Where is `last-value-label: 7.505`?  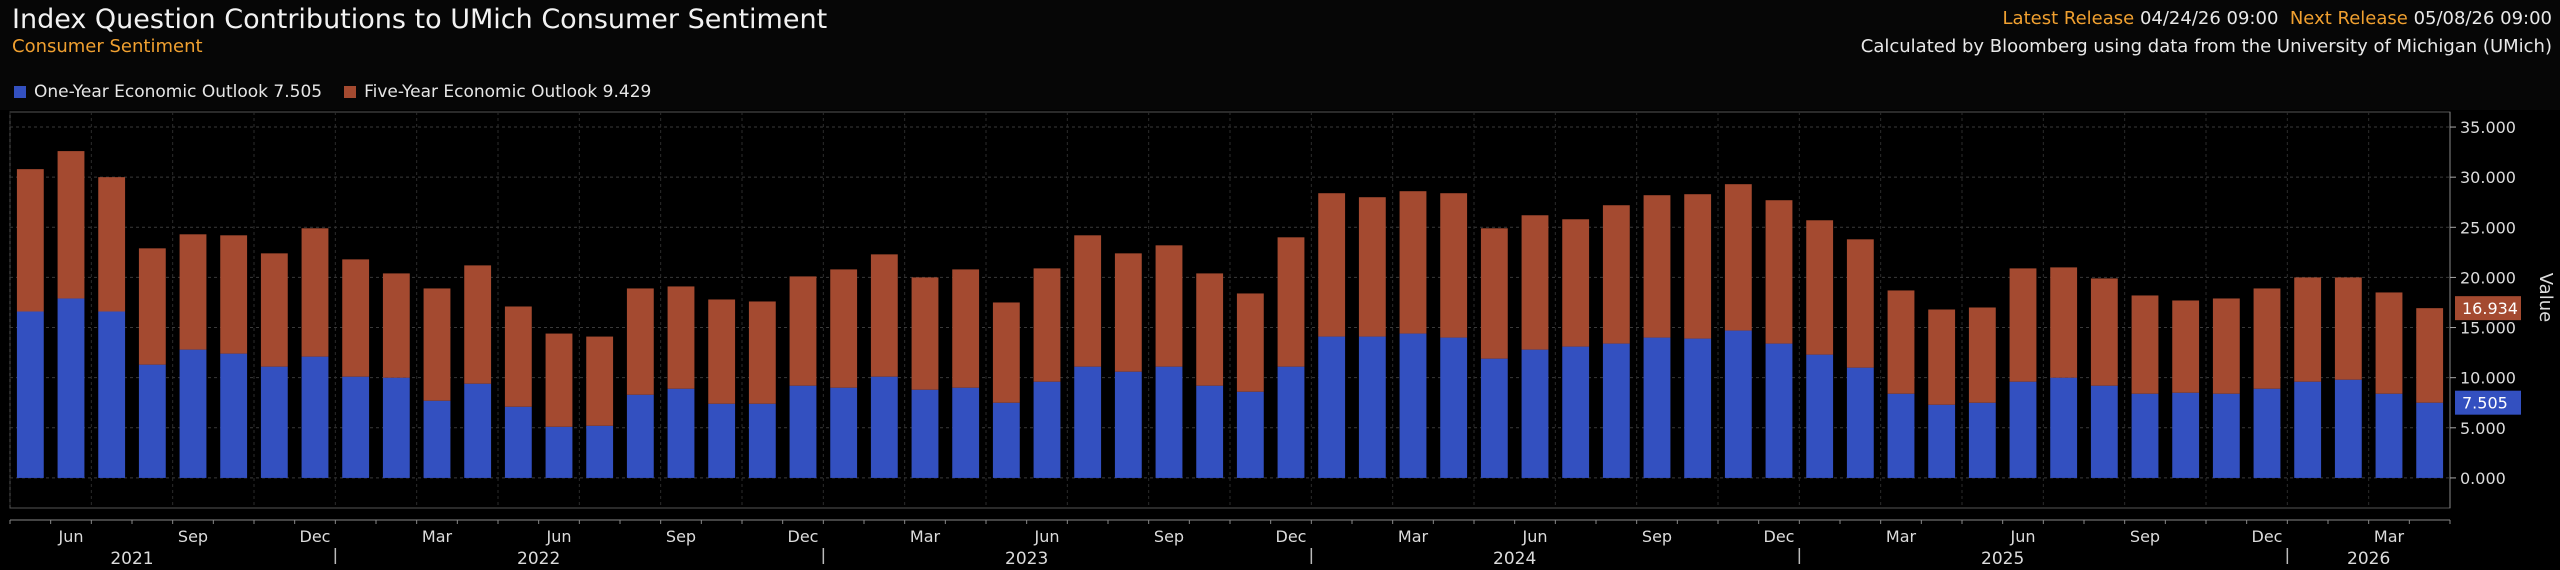
last-value-label: 7.505 is located at coordinates (2485, 403).